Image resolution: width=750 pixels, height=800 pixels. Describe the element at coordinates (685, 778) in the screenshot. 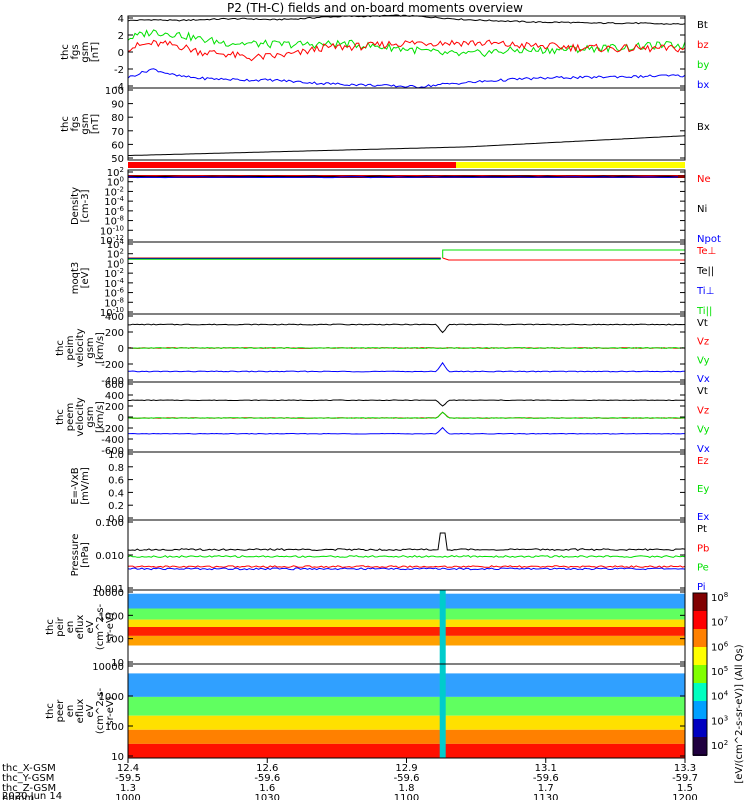

I see `x-tick-label: -59.7` at that location.